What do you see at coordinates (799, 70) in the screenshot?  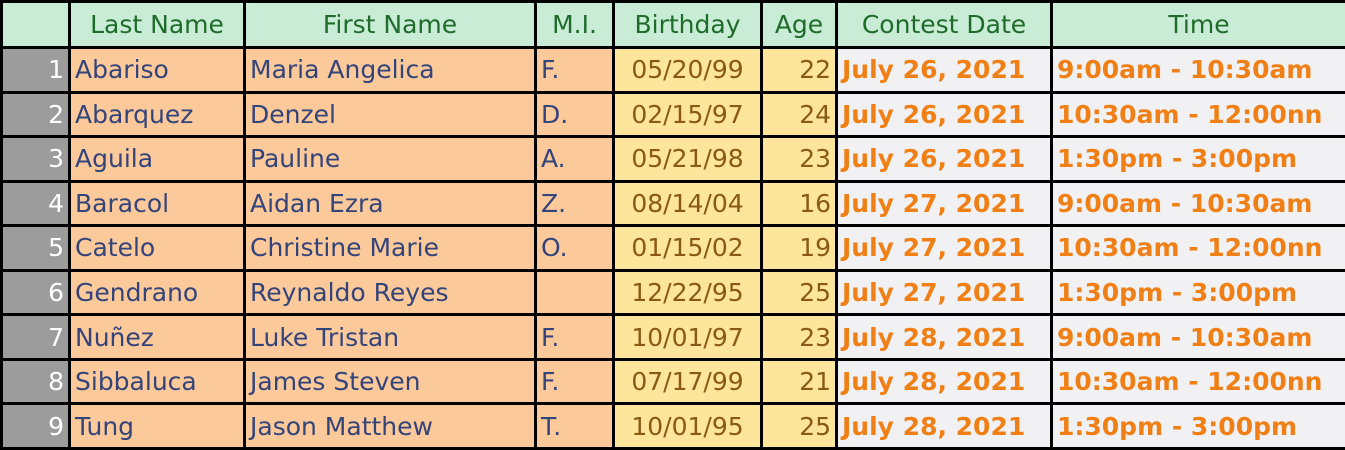 I see `age-cell: 22` at bounding box center [799, 70].